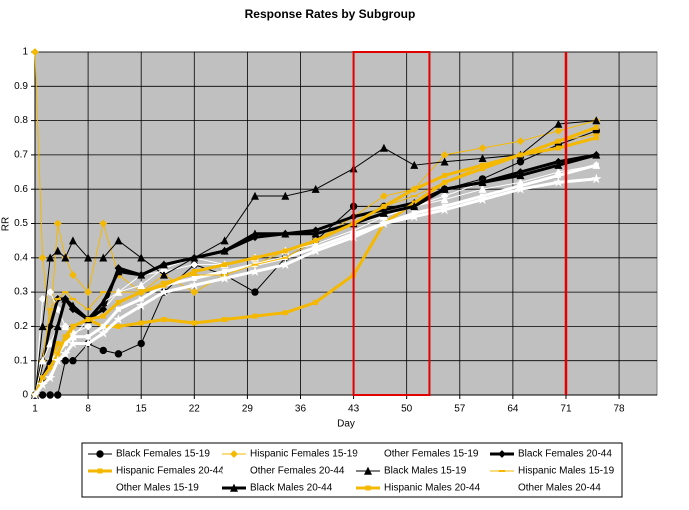 Image resolution: width=689 pixels, height=510 pixels. Describe the element at coordinates (21, 86) in the screenshot. I see `y-tick-label: 0.9` at that location.